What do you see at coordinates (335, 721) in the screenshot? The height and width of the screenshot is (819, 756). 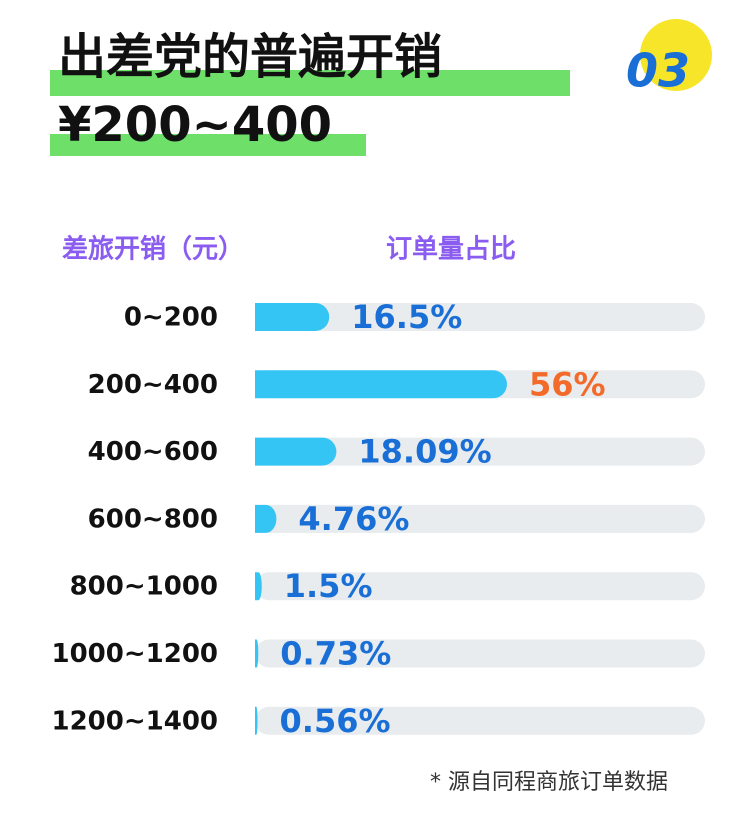 I see `value-label: 0.56%` at bounding box center [335, 721].